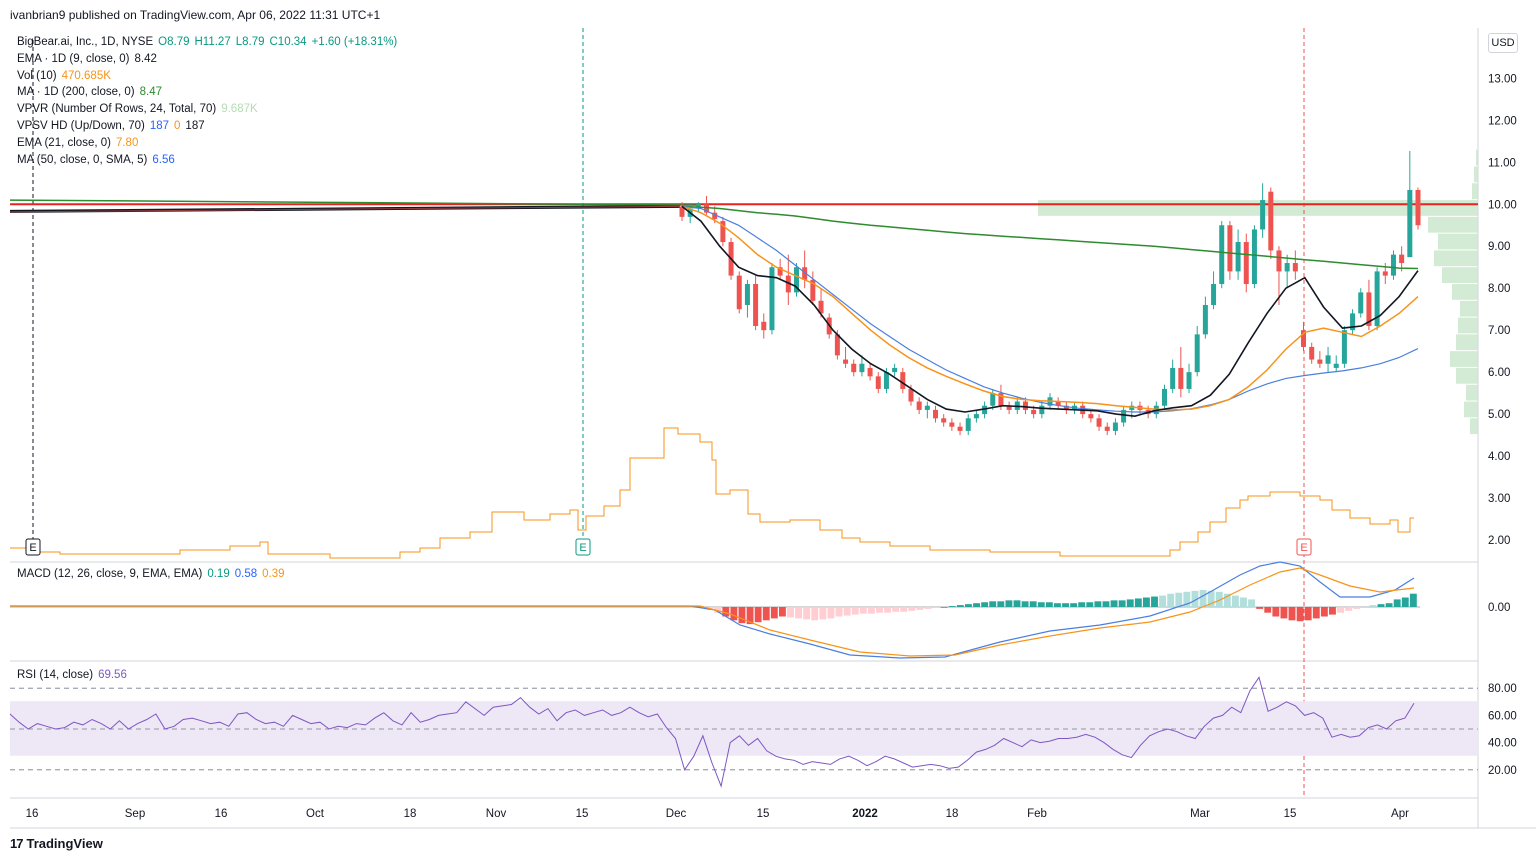  Describe the element at coordinates (763, 814) in the screenshot. I see `time-tick-label: 15` at that location.